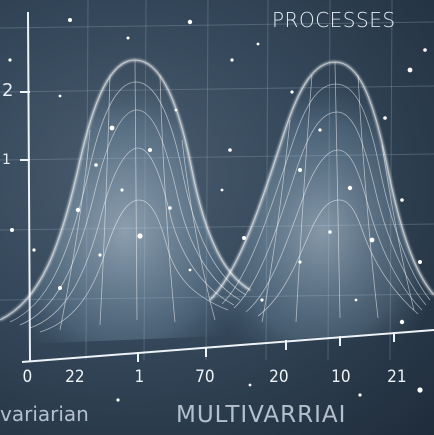  What do you see at coordinates (44, 414) in the screenshot?
I see `bottom-text-left: variarian` at bounding box center [44, 414].